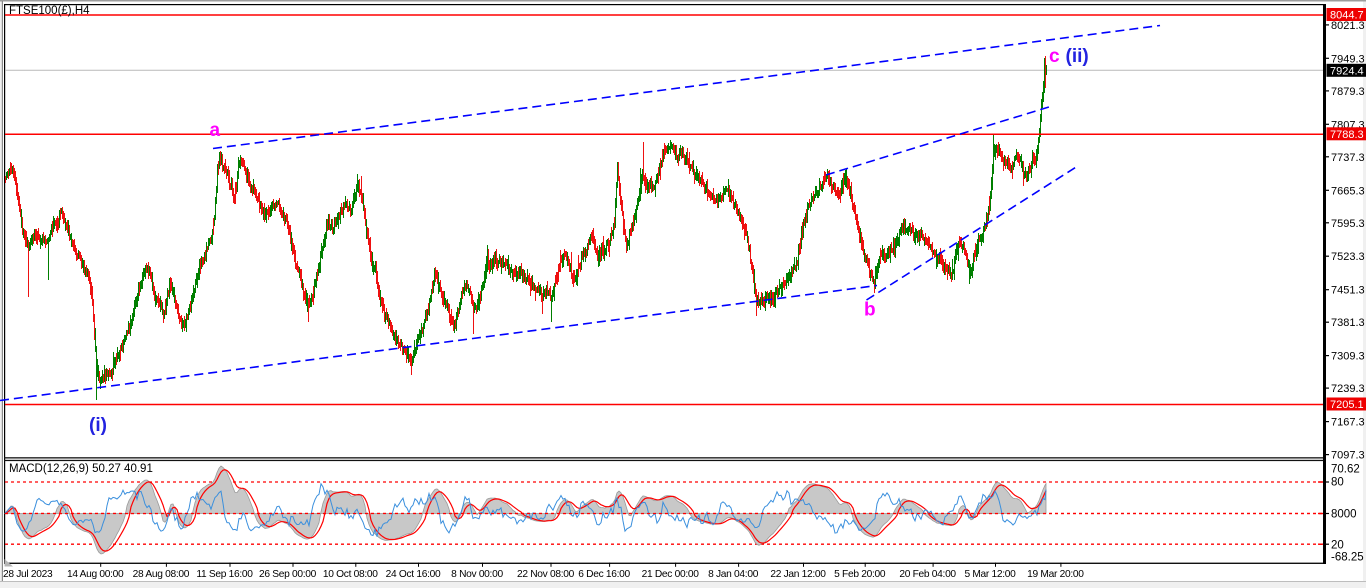  I want to click on svg-text: 11 Sep 16:00, so click(224, 574).